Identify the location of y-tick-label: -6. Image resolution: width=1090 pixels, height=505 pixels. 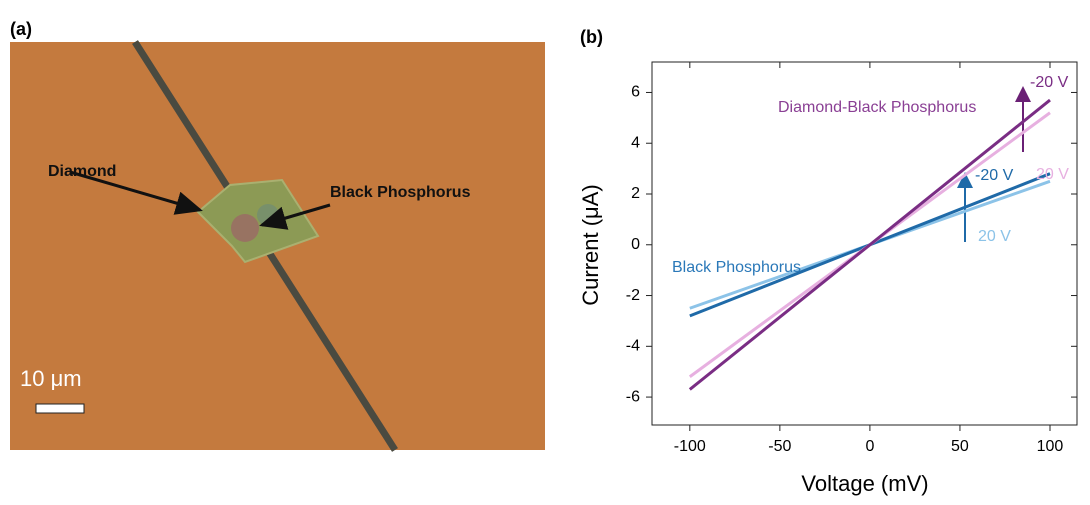
(633, 396).